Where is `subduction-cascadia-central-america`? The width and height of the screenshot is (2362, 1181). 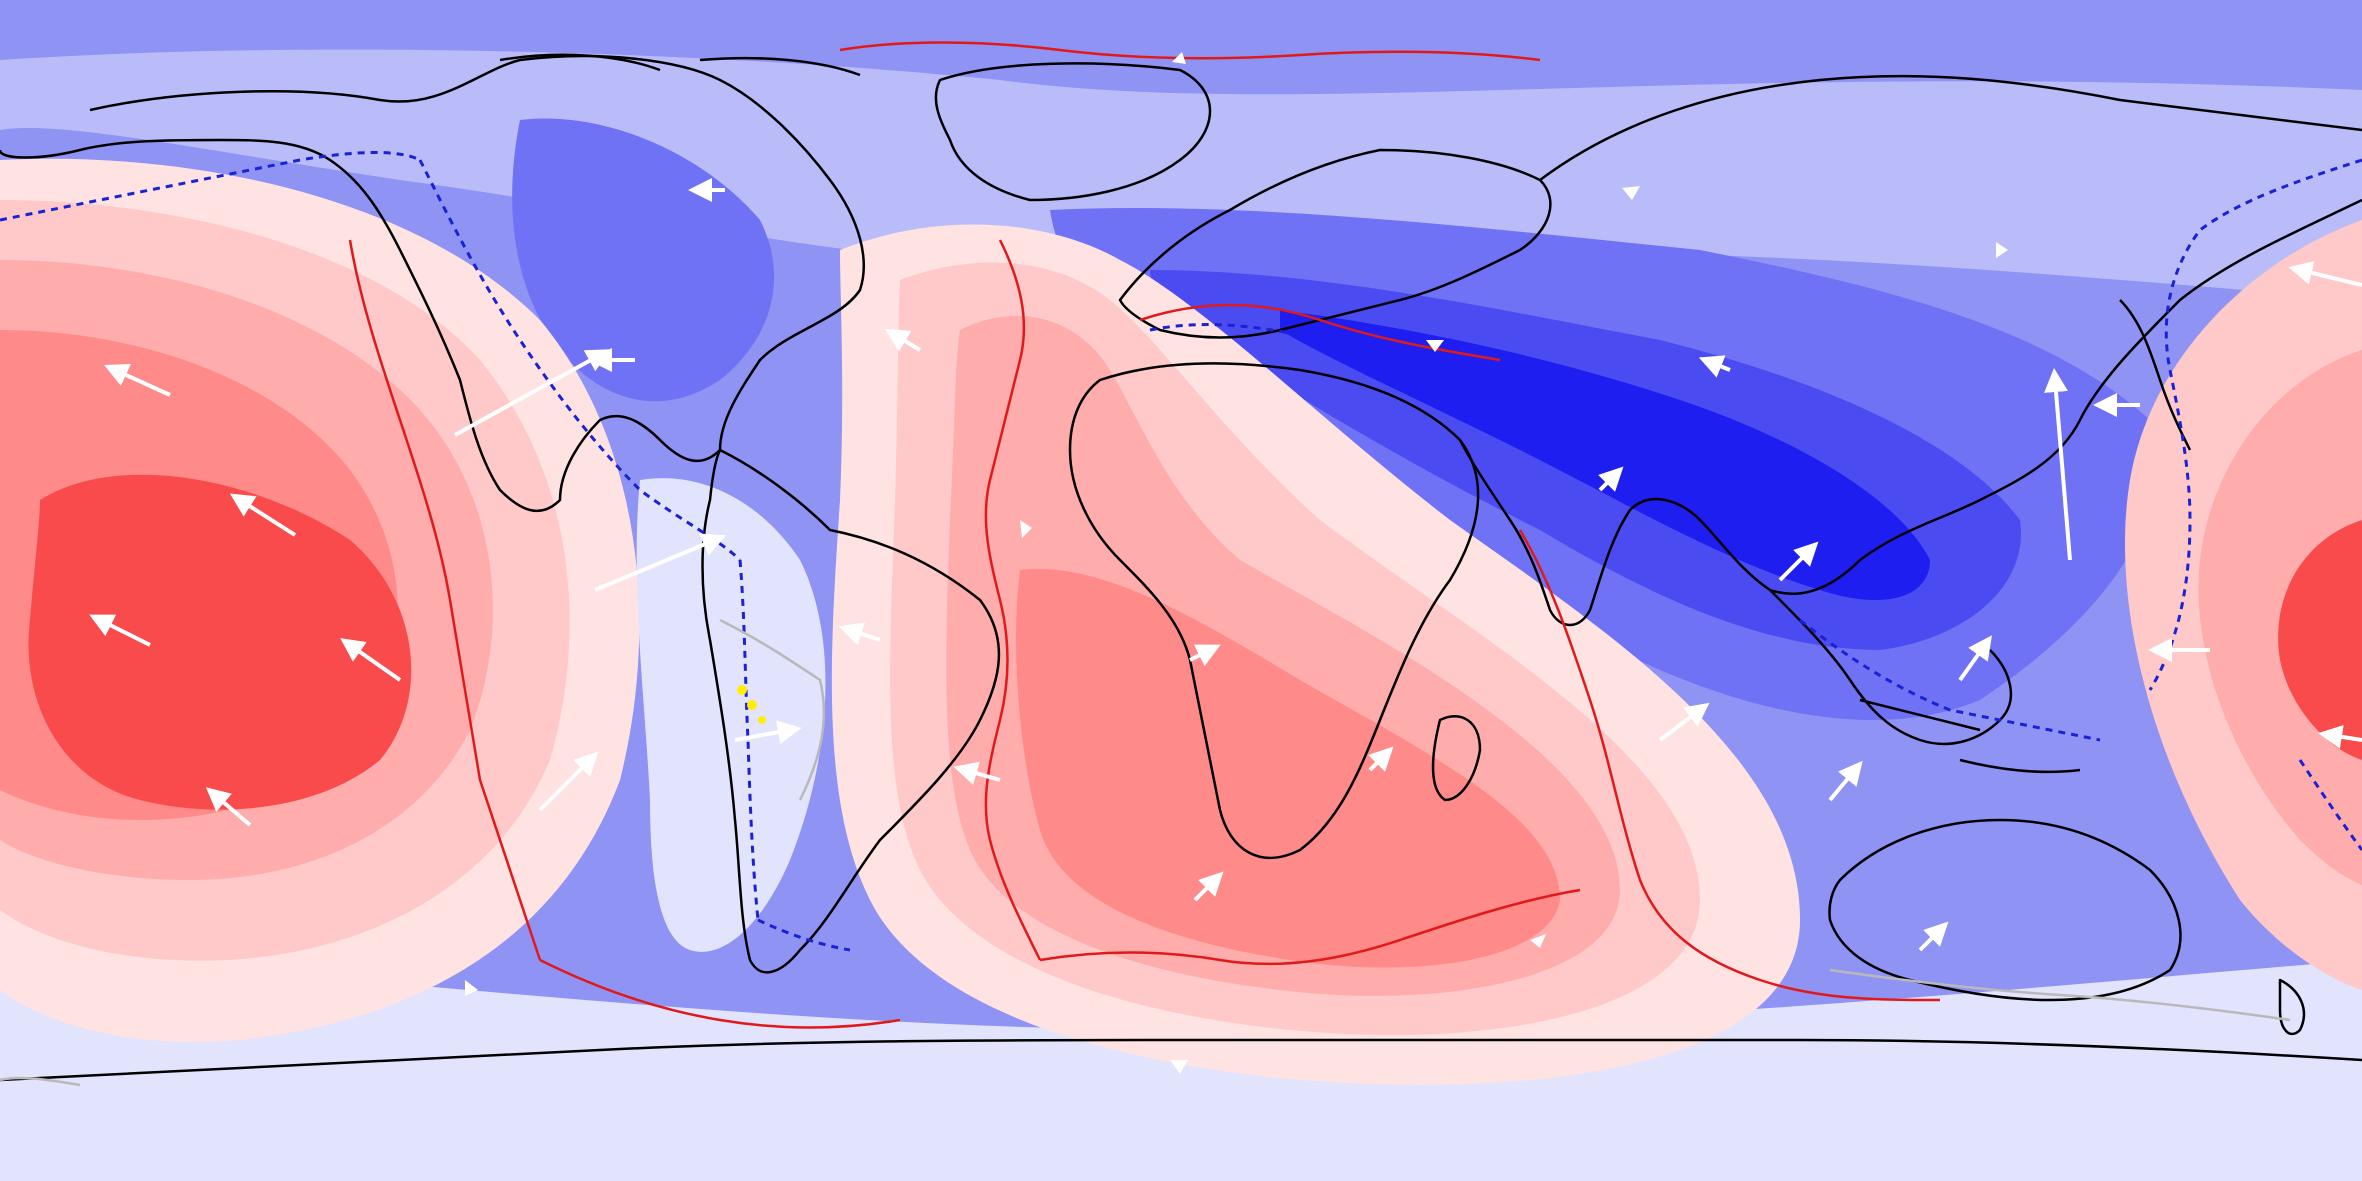 subduction-cascadia-central-america is located at coordinates (580, 360).